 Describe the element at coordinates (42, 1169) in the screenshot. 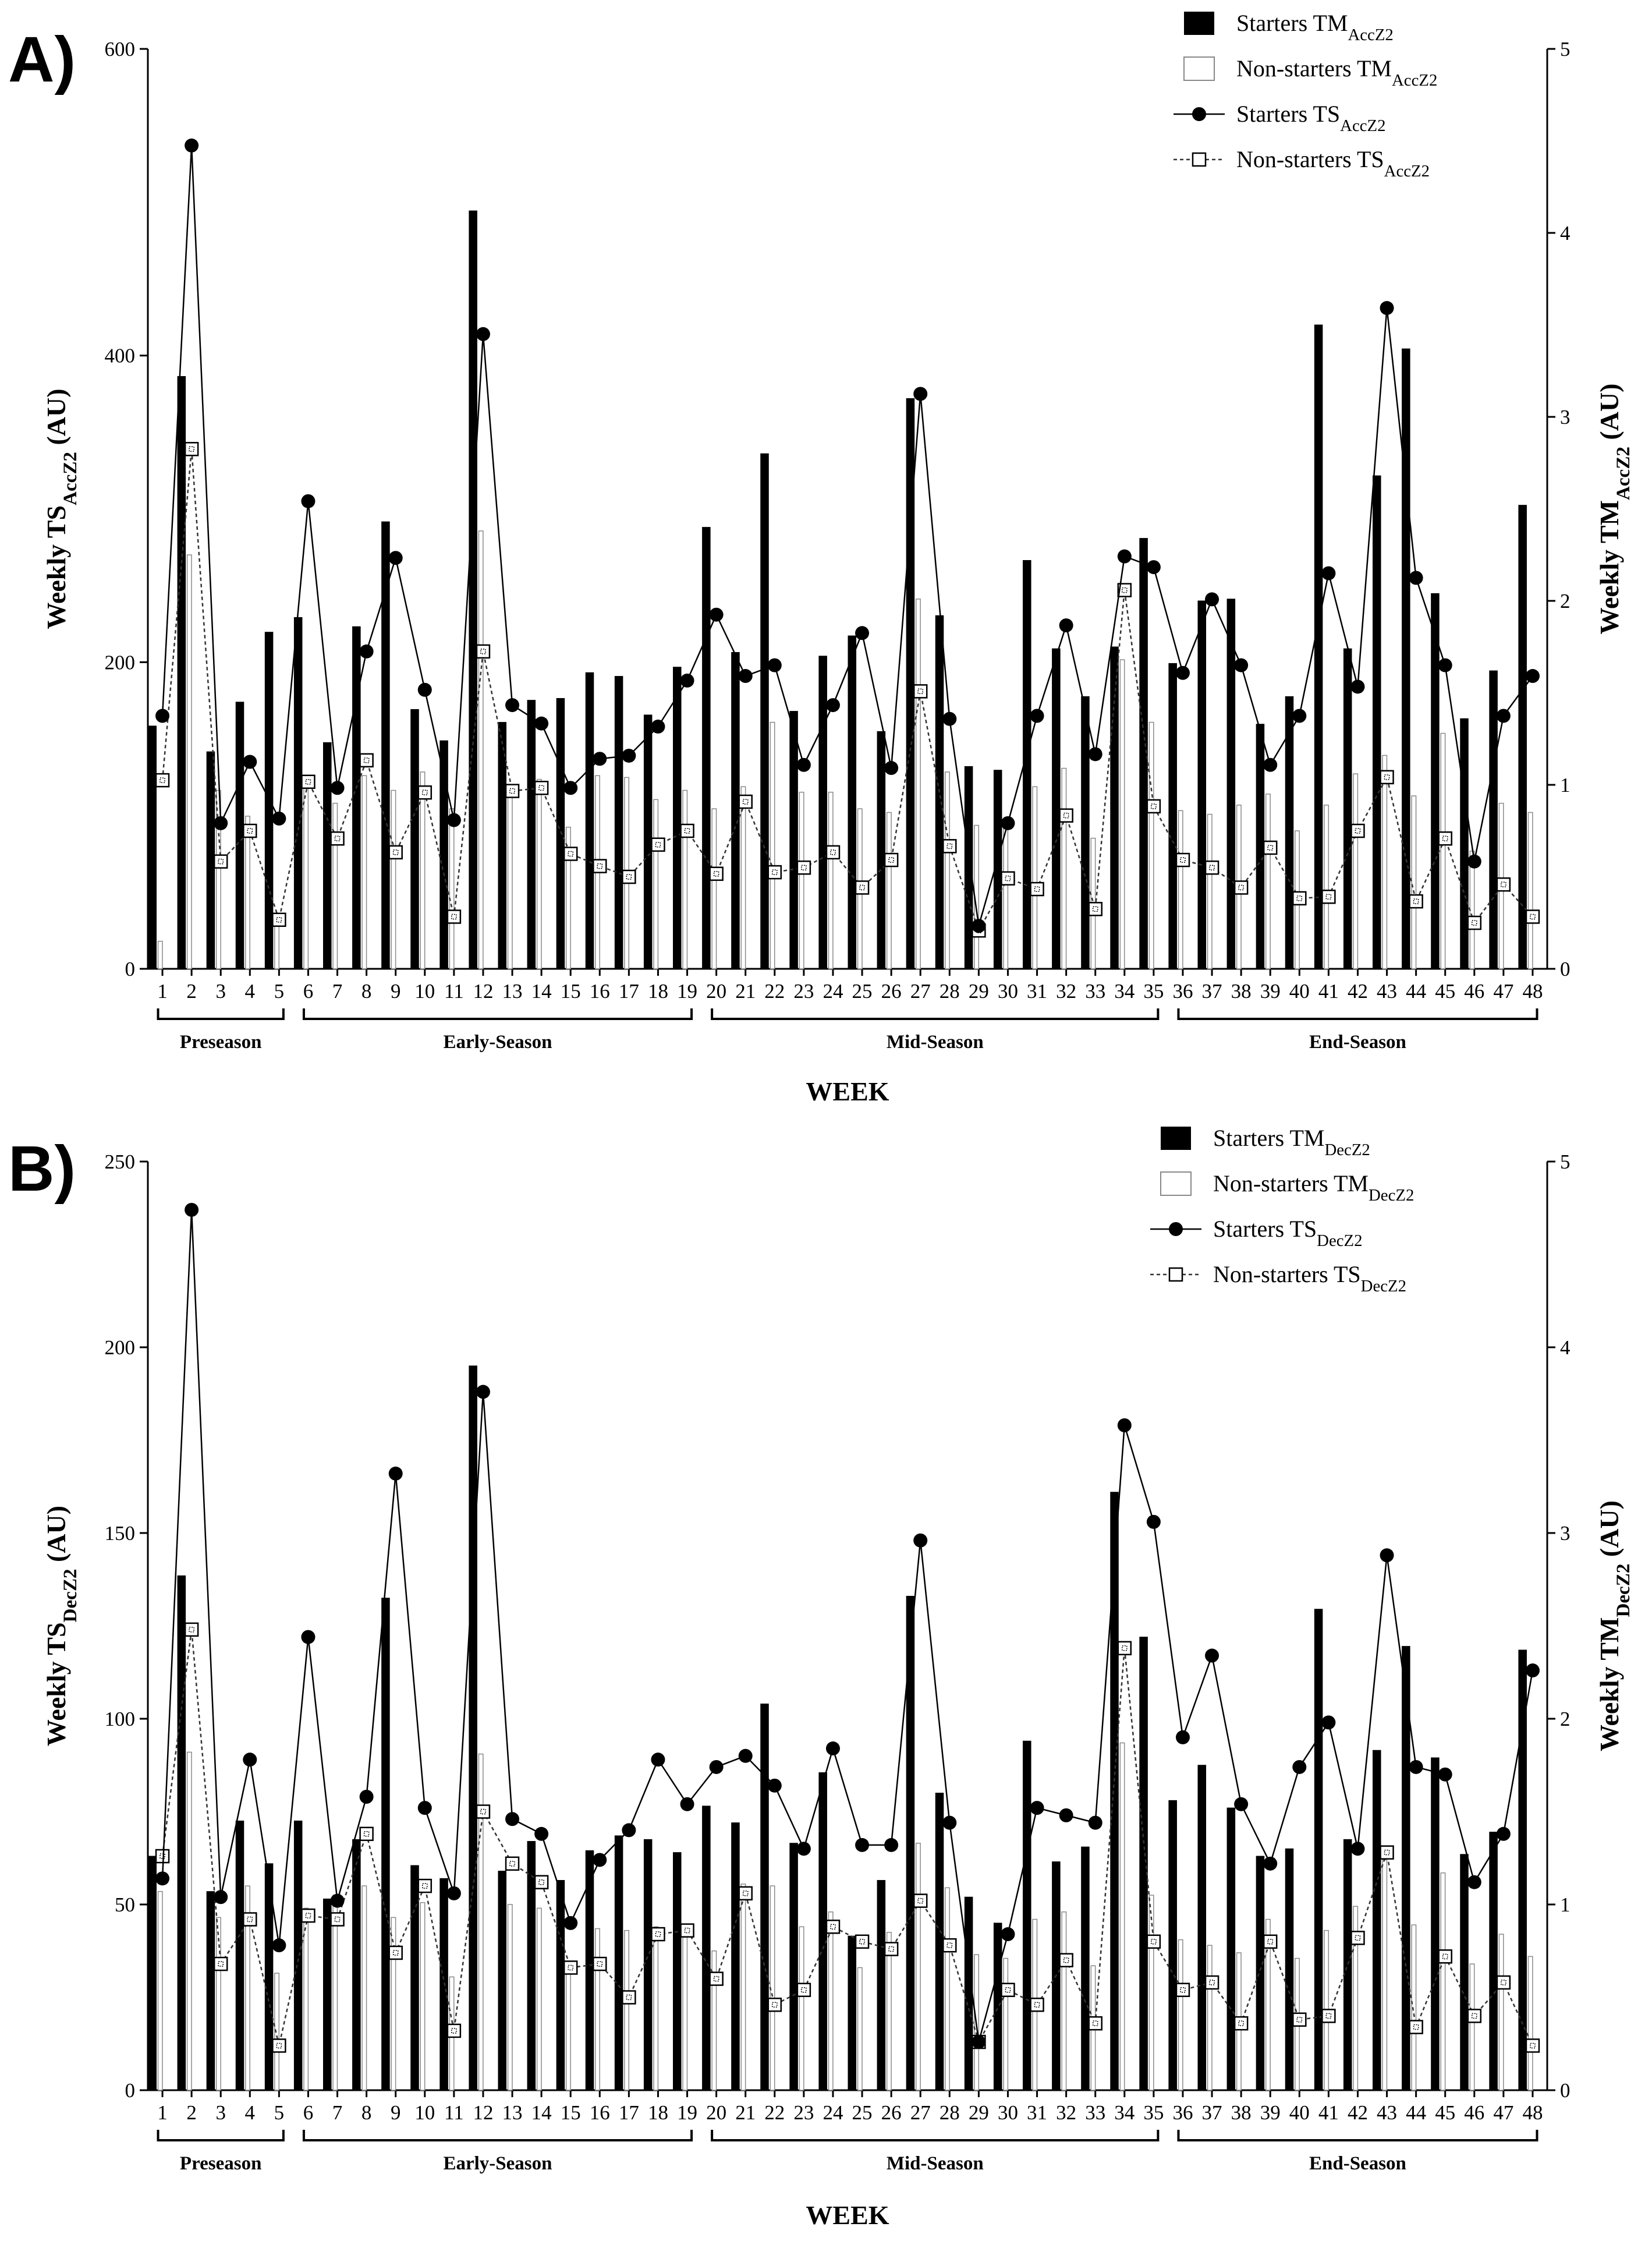

I see `panel-label: B)` at that location.